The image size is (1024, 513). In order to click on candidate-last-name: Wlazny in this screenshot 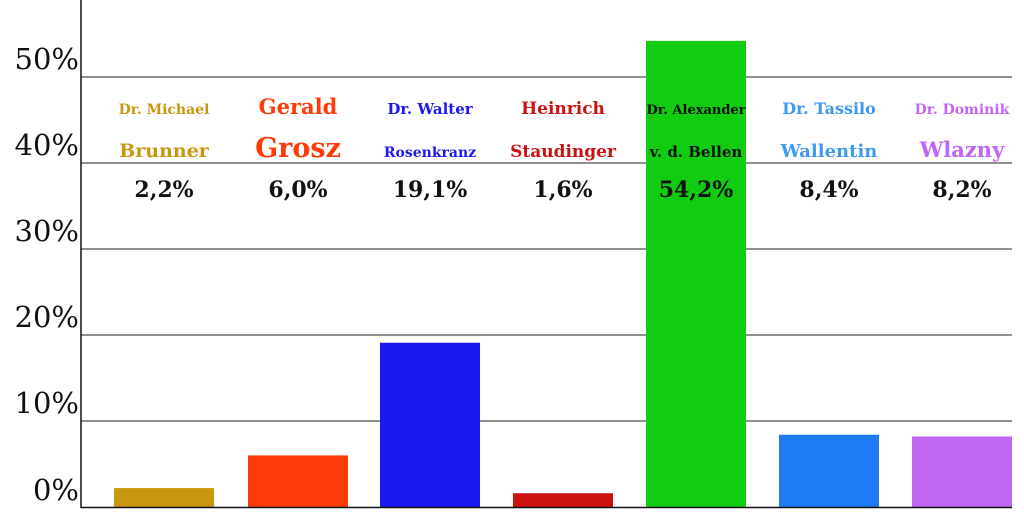, I will do `click(962, 149)`.